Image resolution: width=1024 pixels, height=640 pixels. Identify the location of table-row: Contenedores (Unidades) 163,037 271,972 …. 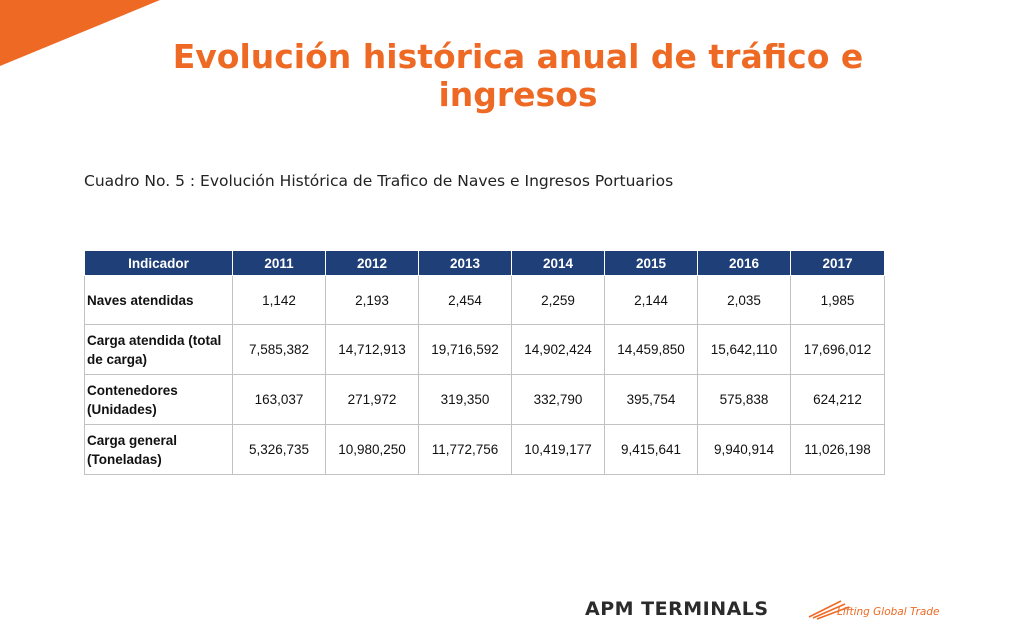
(484, 399).